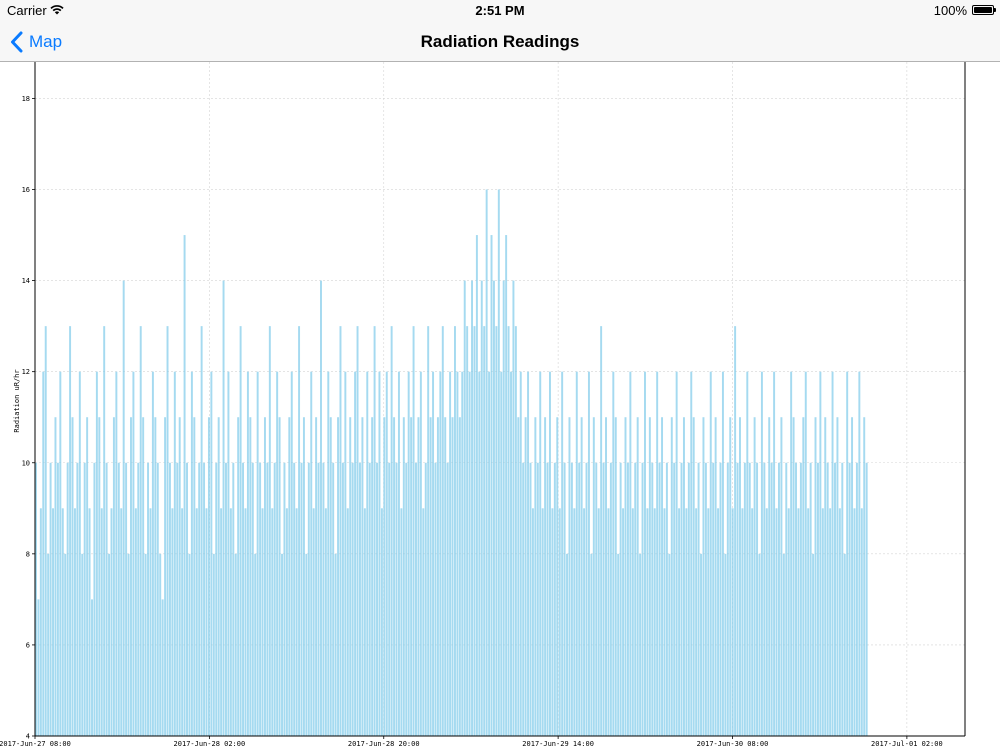  Describe the element at coordinates (27, 10) in the screenshot. I see `carrier-label: Carrier` at that location.